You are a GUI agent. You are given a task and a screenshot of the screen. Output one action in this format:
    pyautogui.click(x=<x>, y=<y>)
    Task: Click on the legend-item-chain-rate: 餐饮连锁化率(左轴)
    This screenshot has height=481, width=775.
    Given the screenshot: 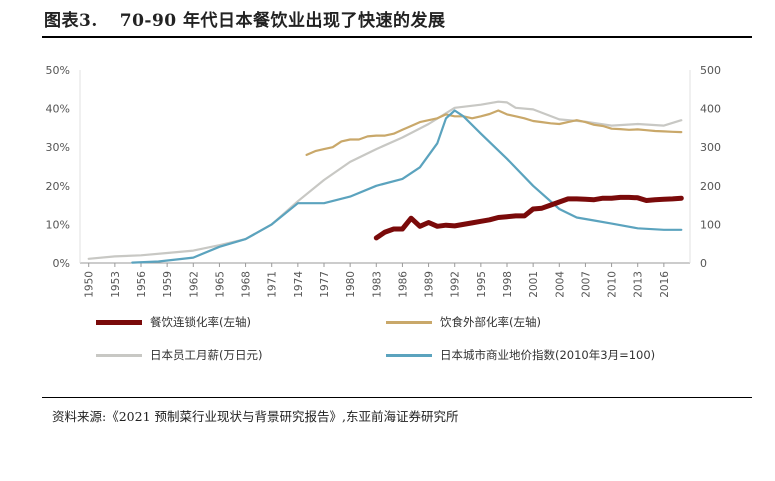 What is the action you would take?
    pyautogui.click(x=173, y=322)
    